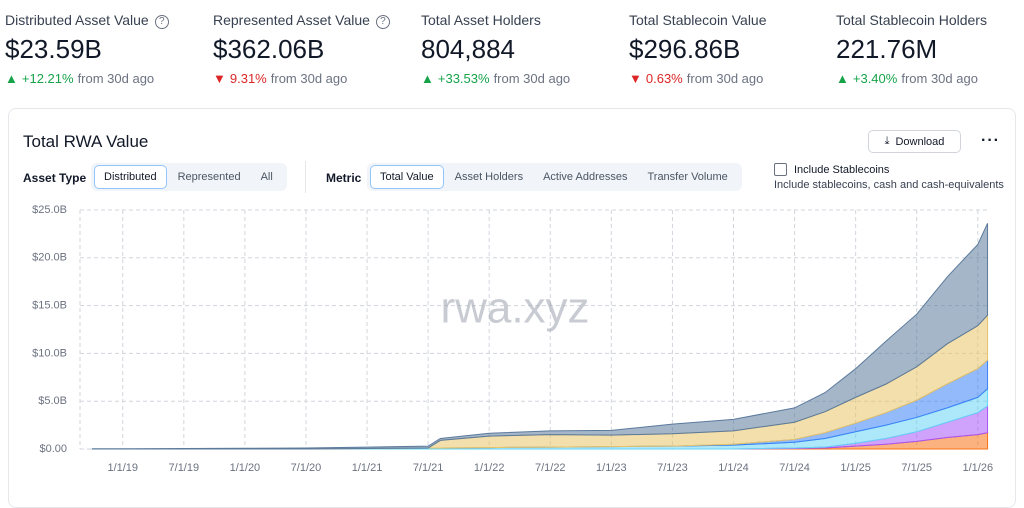  What do you see at coordinates (49, 306) in the screenshot?
I see `y-tick-label: $15.0B` at bounding box center [49, 306].